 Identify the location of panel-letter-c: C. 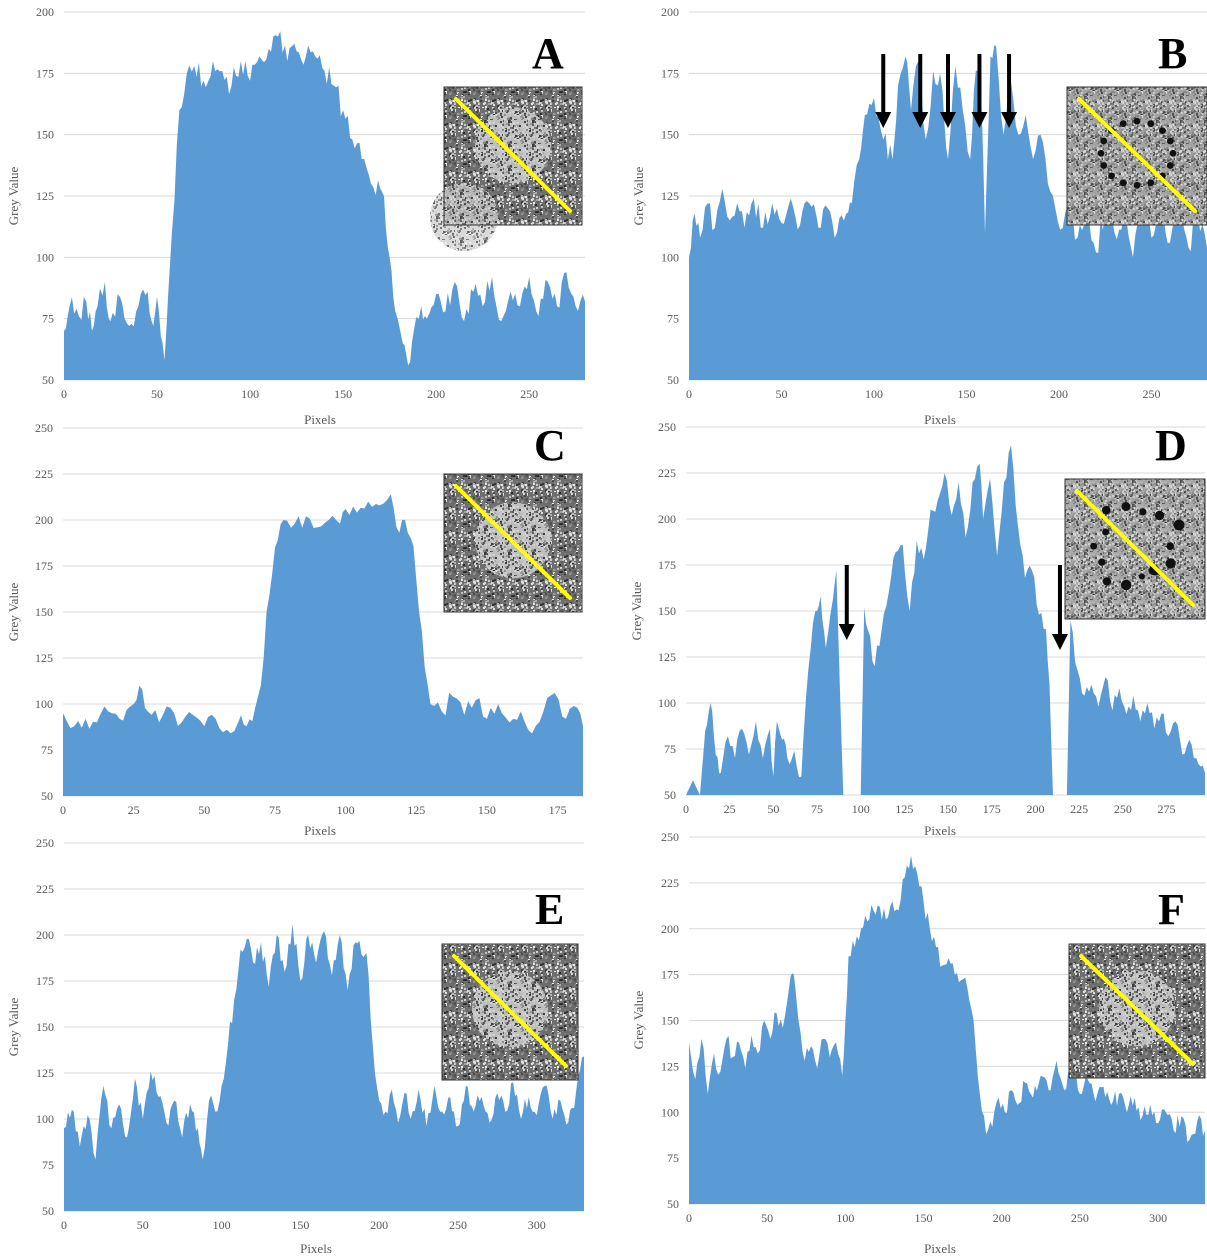
(550, 445).